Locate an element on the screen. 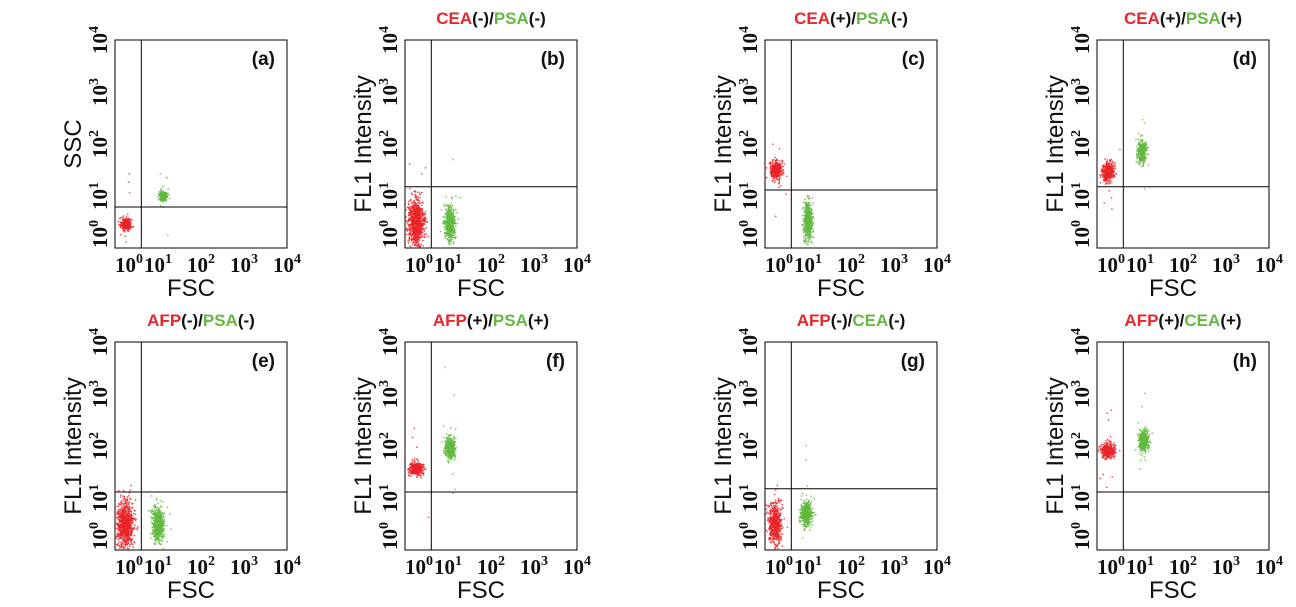 Image resolution: width=1296 pixels, height=607 pixels. series-green-points is located at coordinates (163, 205).